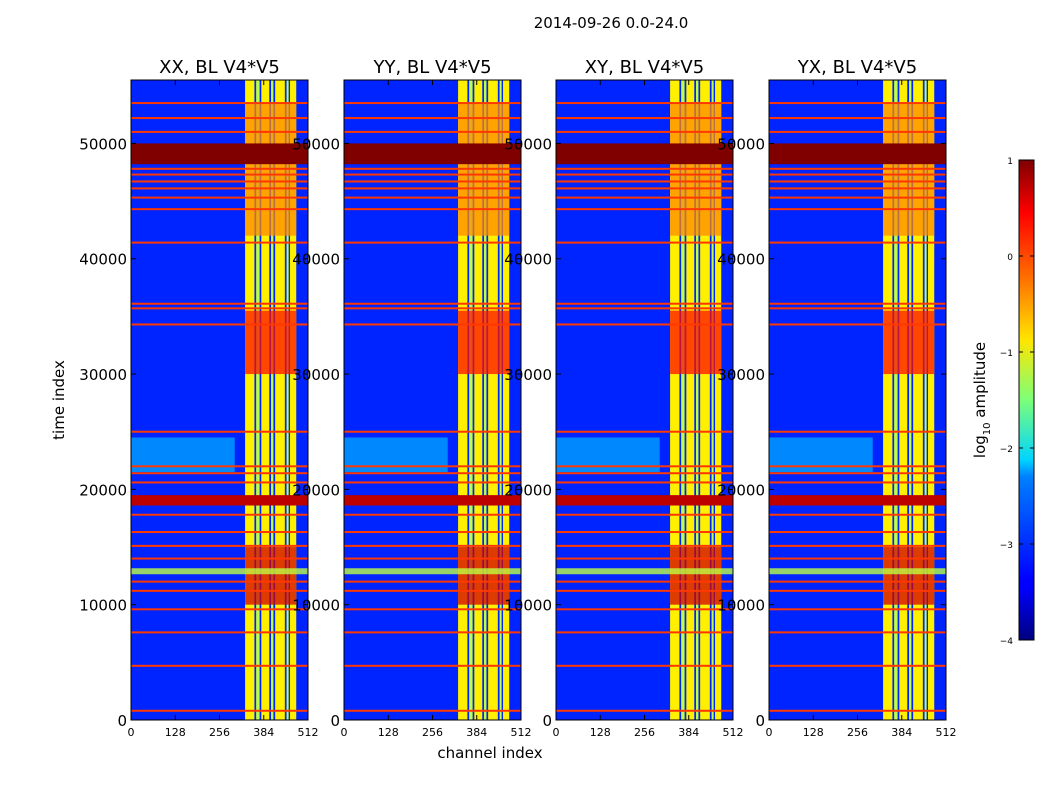  What do you see at coordinates (122, 721) in the screenshot?
I see `y-tick-label: 0` at bounding box center [122, 721].